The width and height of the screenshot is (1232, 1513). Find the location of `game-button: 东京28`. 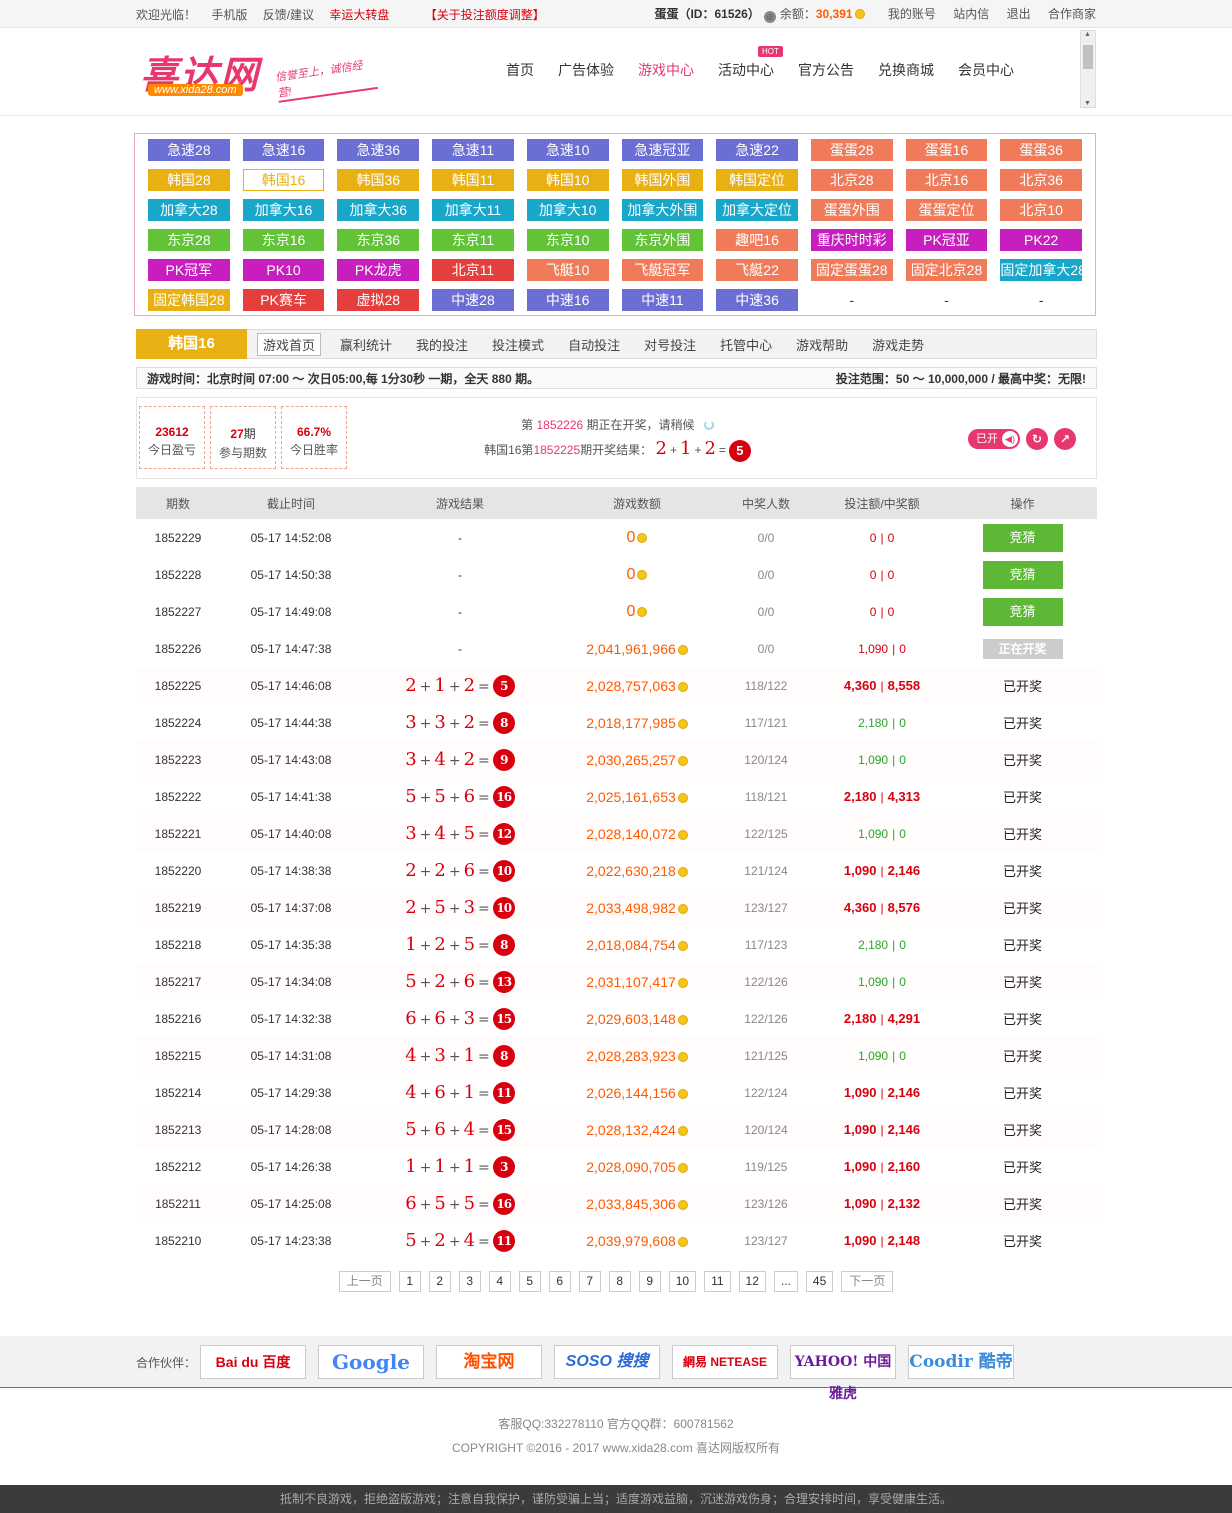

game-button: 东京28 is located at coordinates (189, 240).